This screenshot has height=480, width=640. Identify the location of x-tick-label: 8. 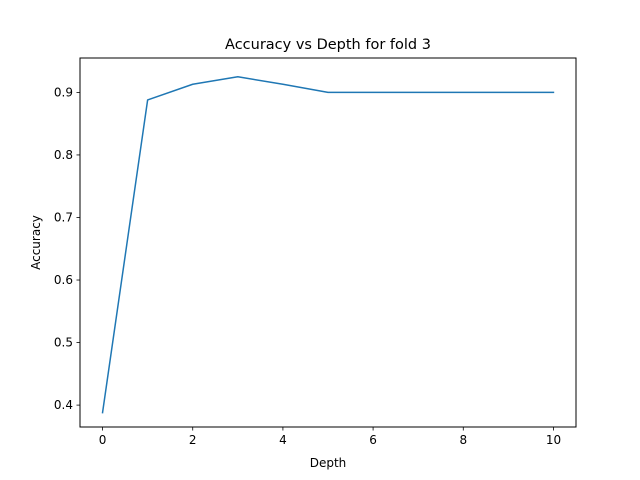
(463, 440).